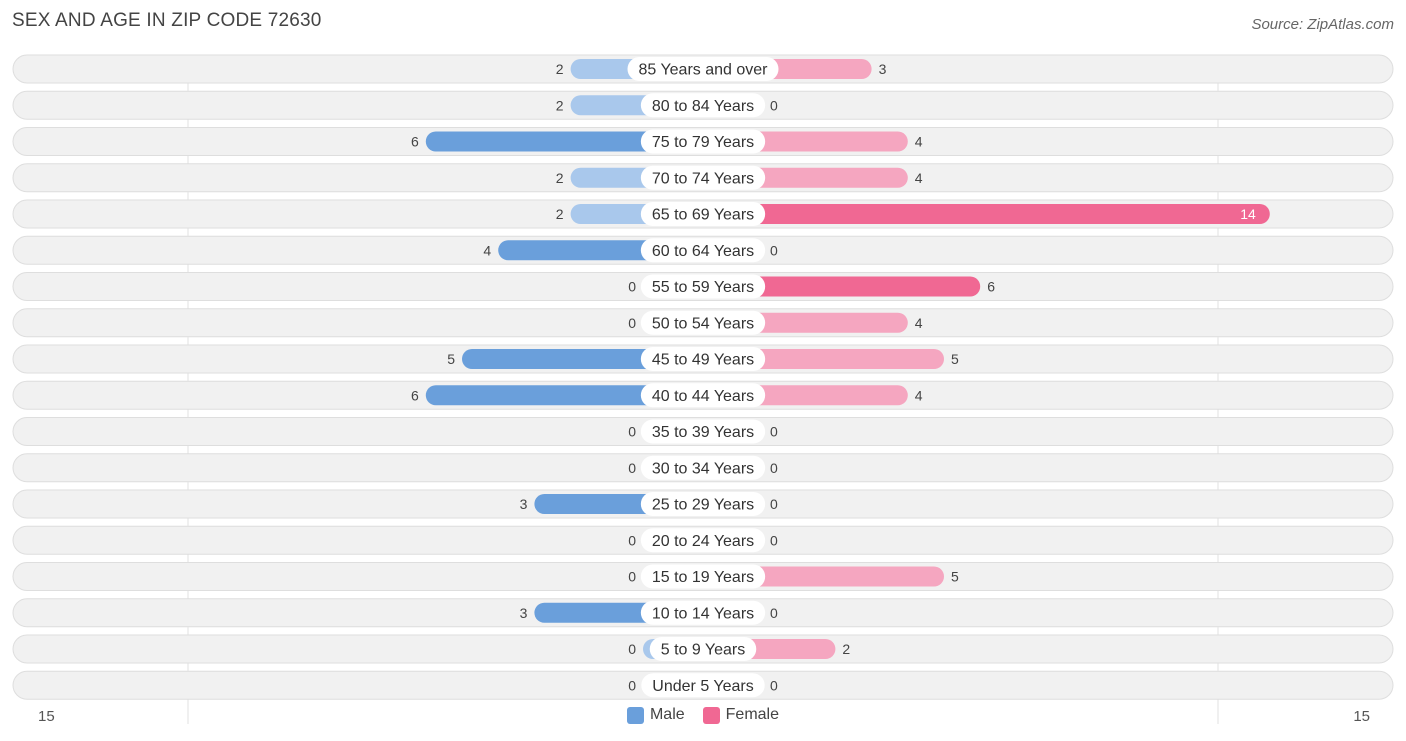 The width and height of the screenshot is (1406, 741). I want to click on category-label: 65 to 69 Years, so click(703, 215).